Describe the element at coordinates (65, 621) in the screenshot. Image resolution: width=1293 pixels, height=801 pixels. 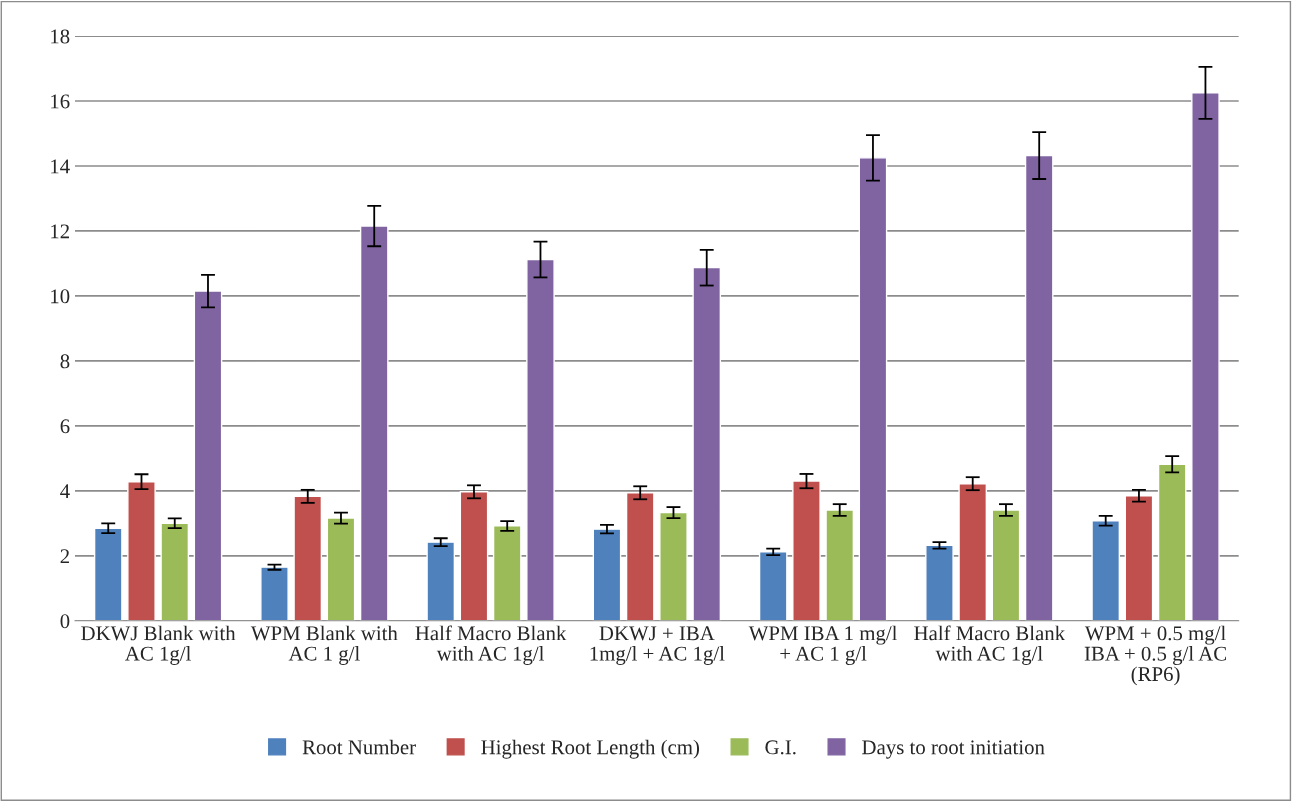
I see `y-tick-label: 0` at that location.